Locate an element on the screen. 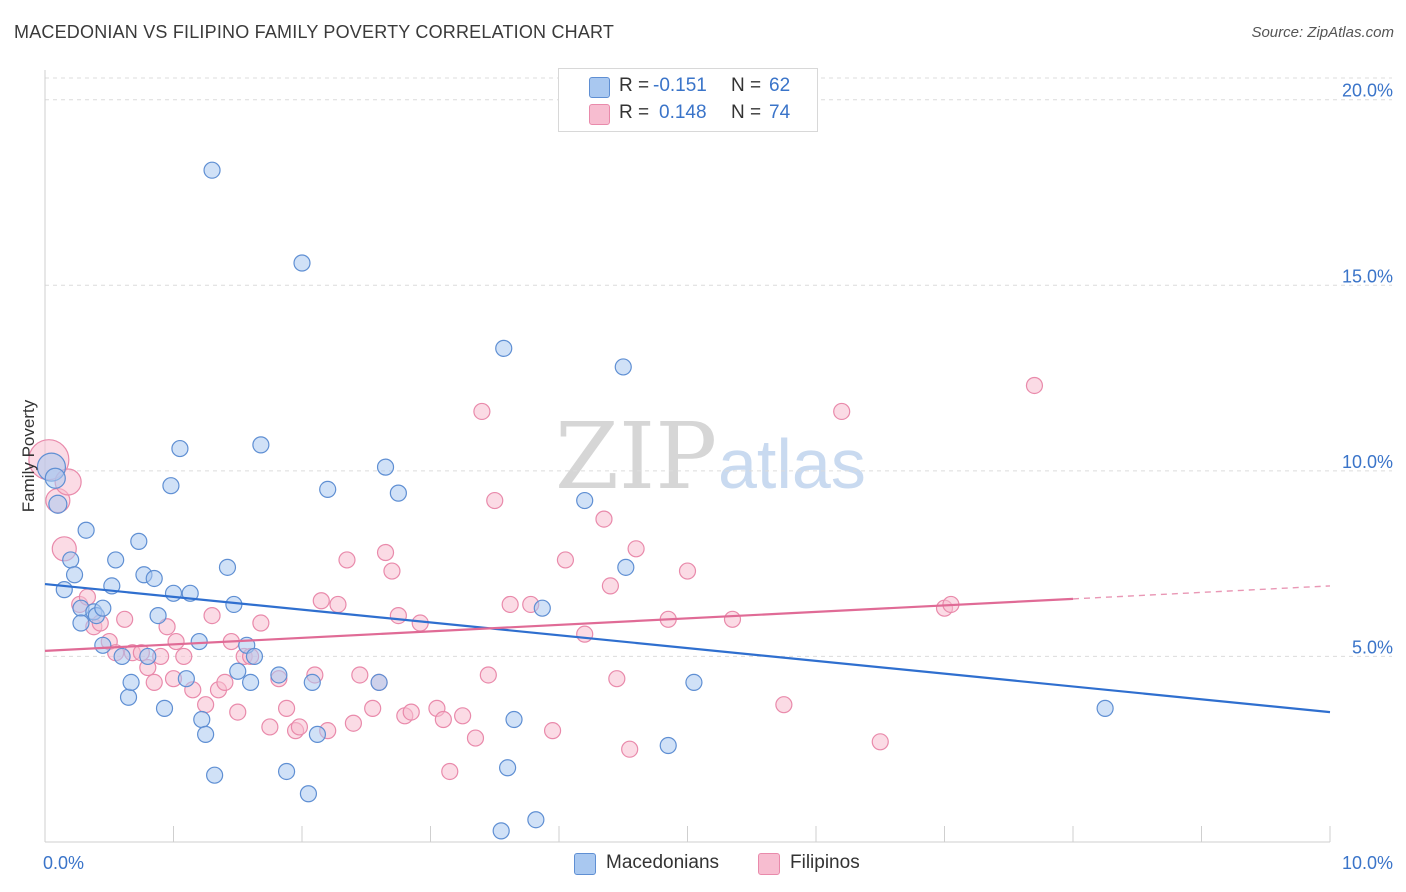 The width and height of the screenshot is (1406, 892). filipinos-trend-line is located at coordinates (559, 624).